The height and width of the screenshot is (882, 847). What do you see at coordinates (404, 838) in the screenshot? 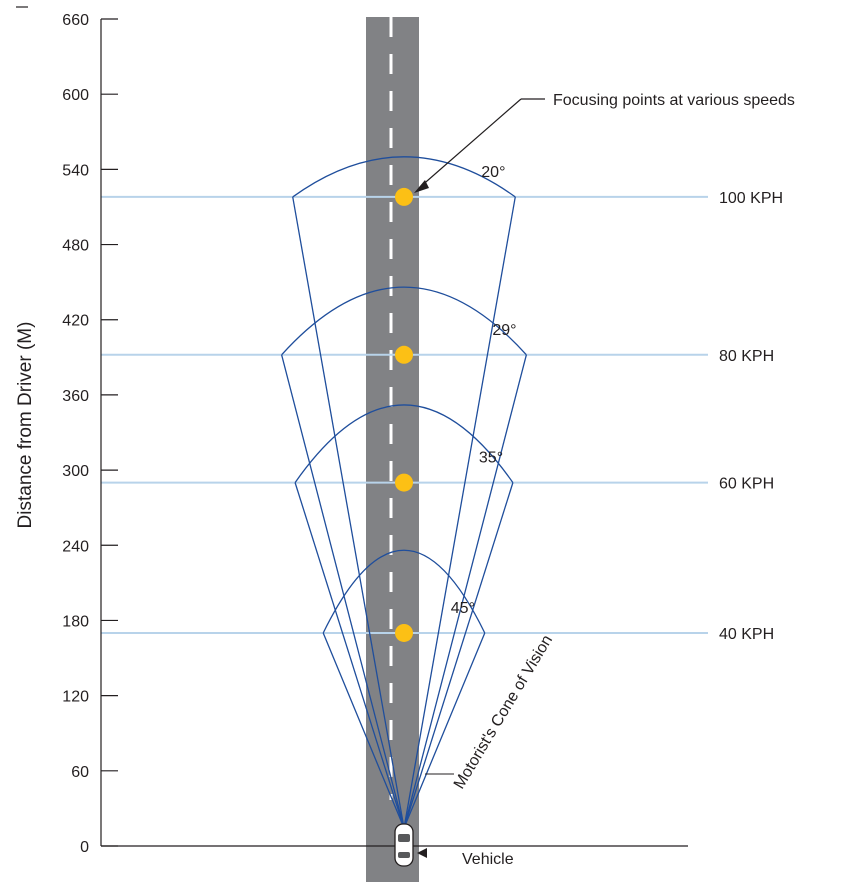
I see `car-windshield` at bounding box center [404, 838].